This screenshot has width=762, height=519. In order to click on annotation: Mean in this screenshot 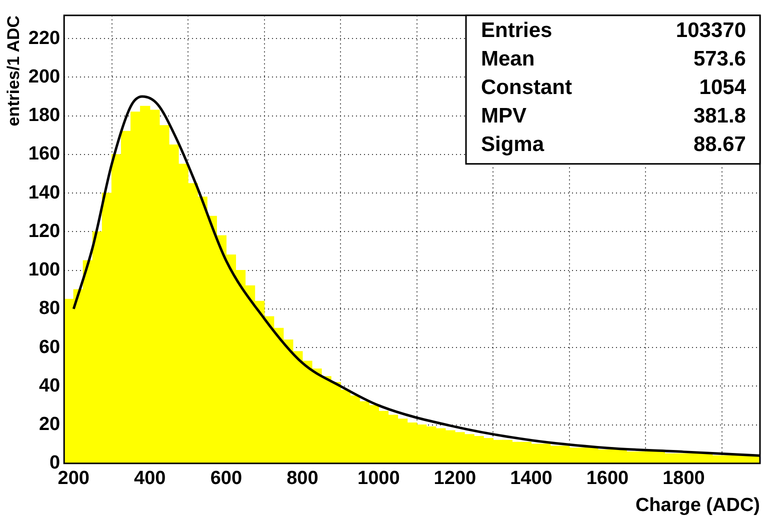, I will do `click(508, 59)`.